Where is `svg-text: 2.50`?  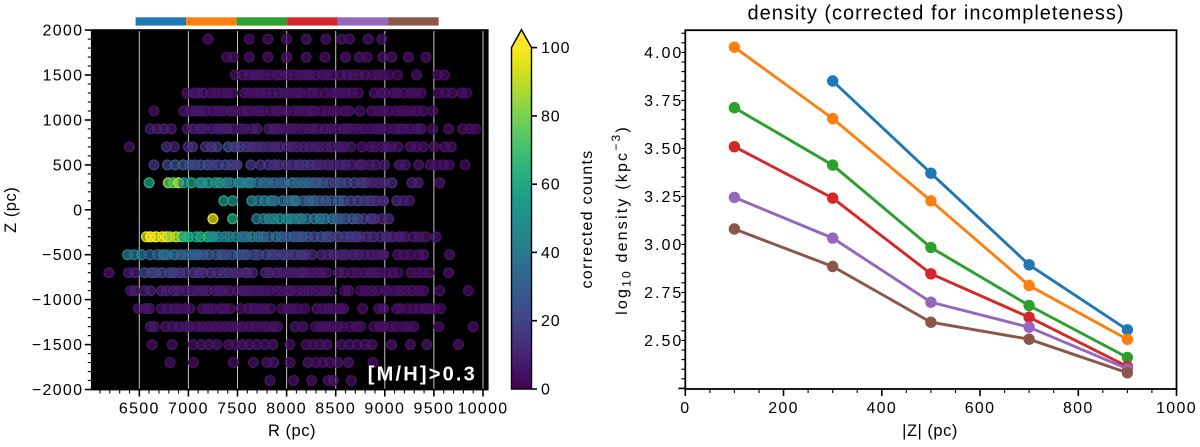 svg-text: 2.50 is located at coordinates (663, 341).